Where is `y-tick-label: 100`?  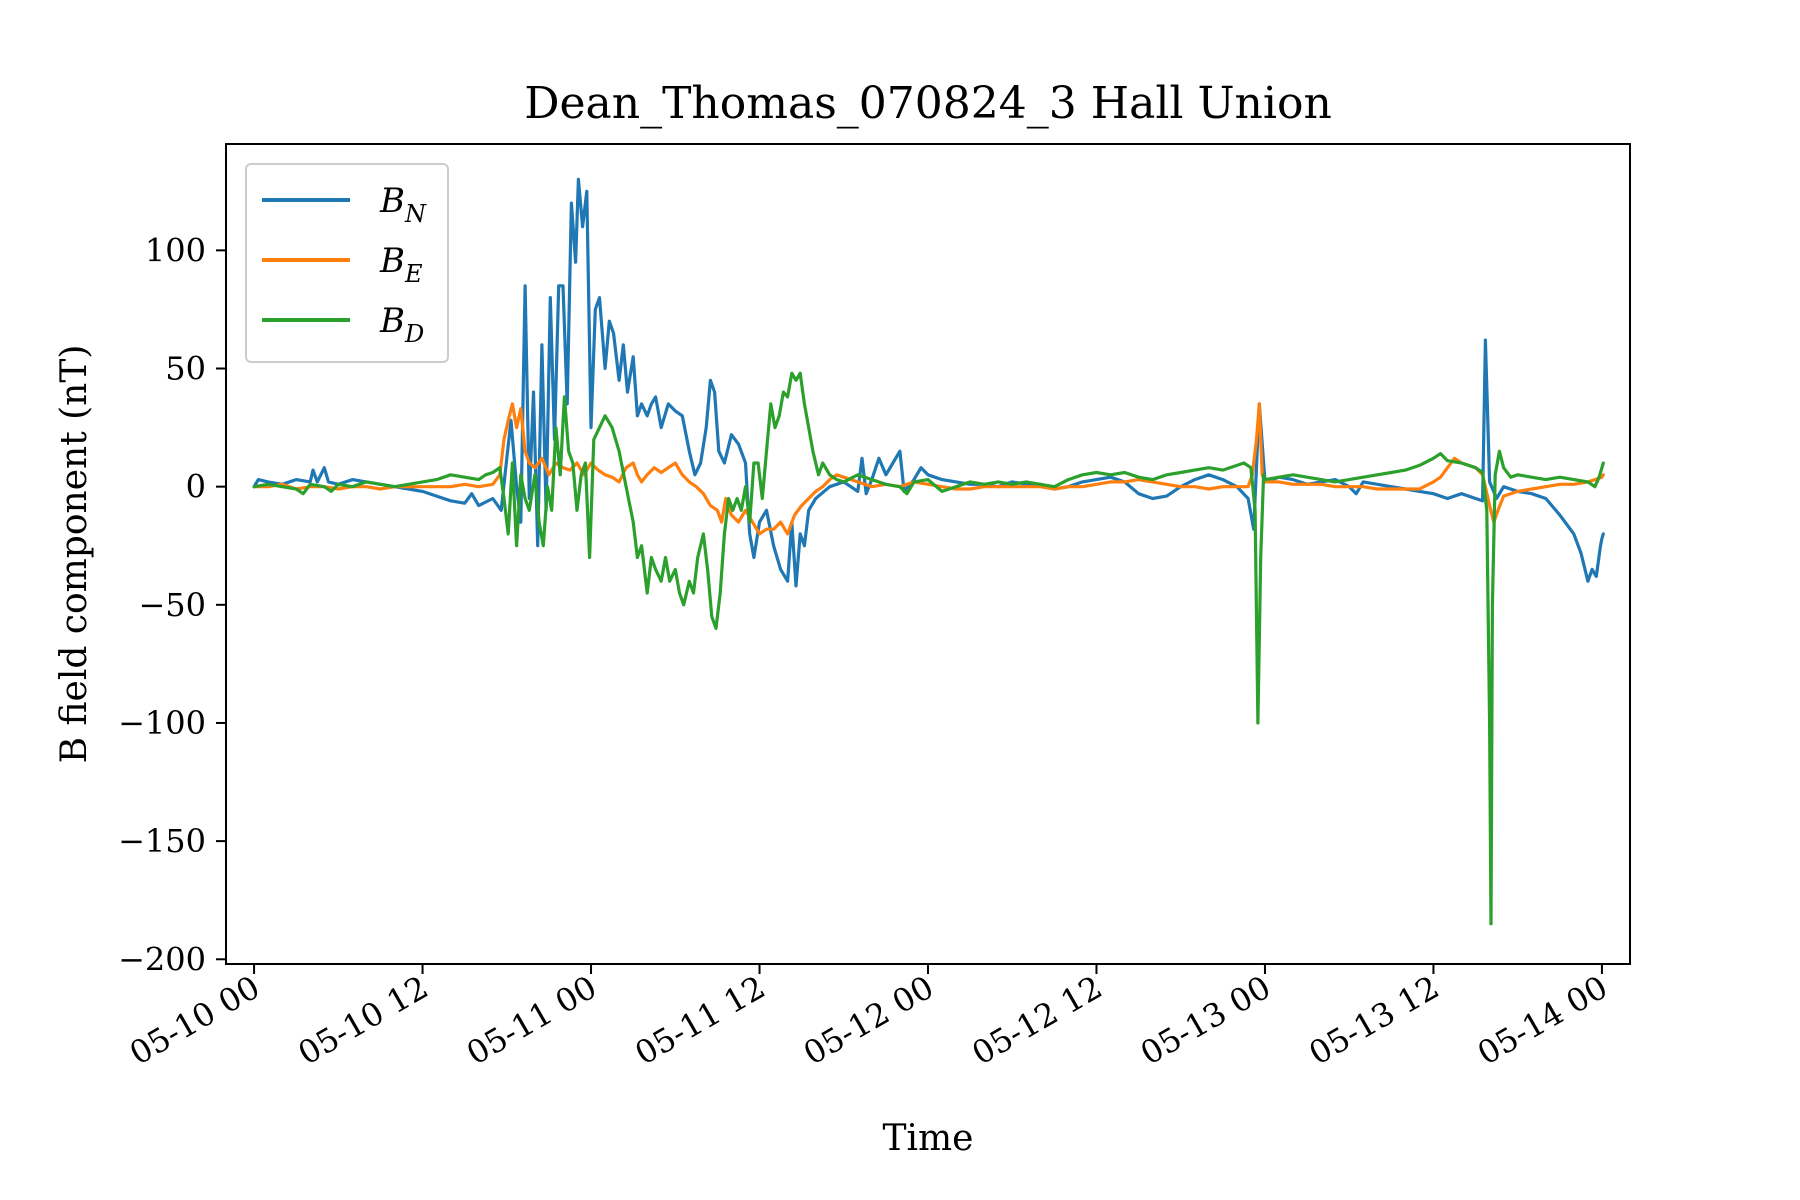 y-tick-label: 100 is located at coordinates (175, 250).